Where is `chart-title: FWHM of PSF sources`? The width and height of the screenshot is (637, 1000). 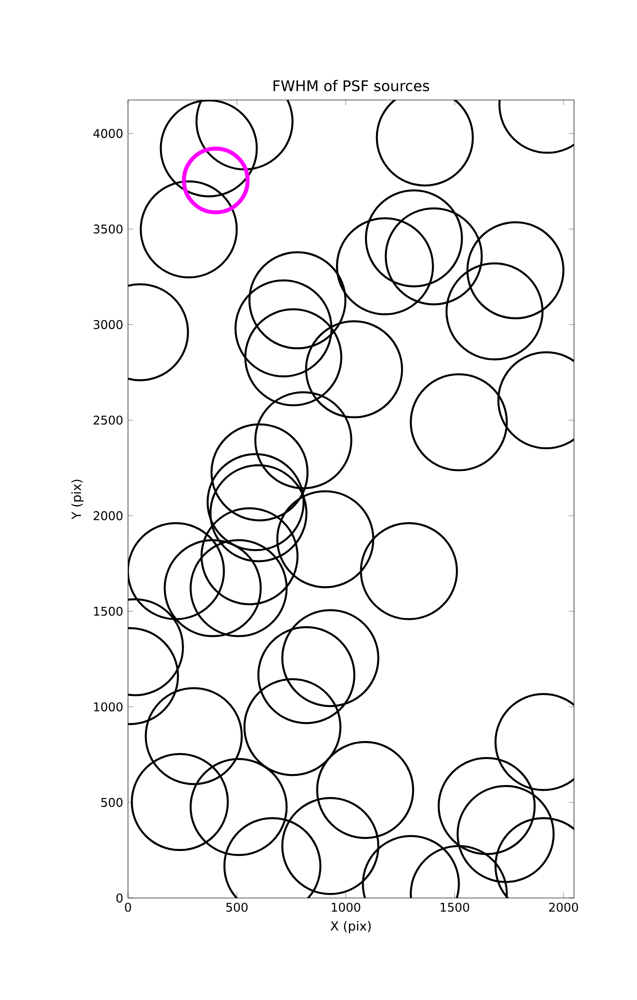 chart-title: FWHM of PSF sources is located at coordinates (352, 86).